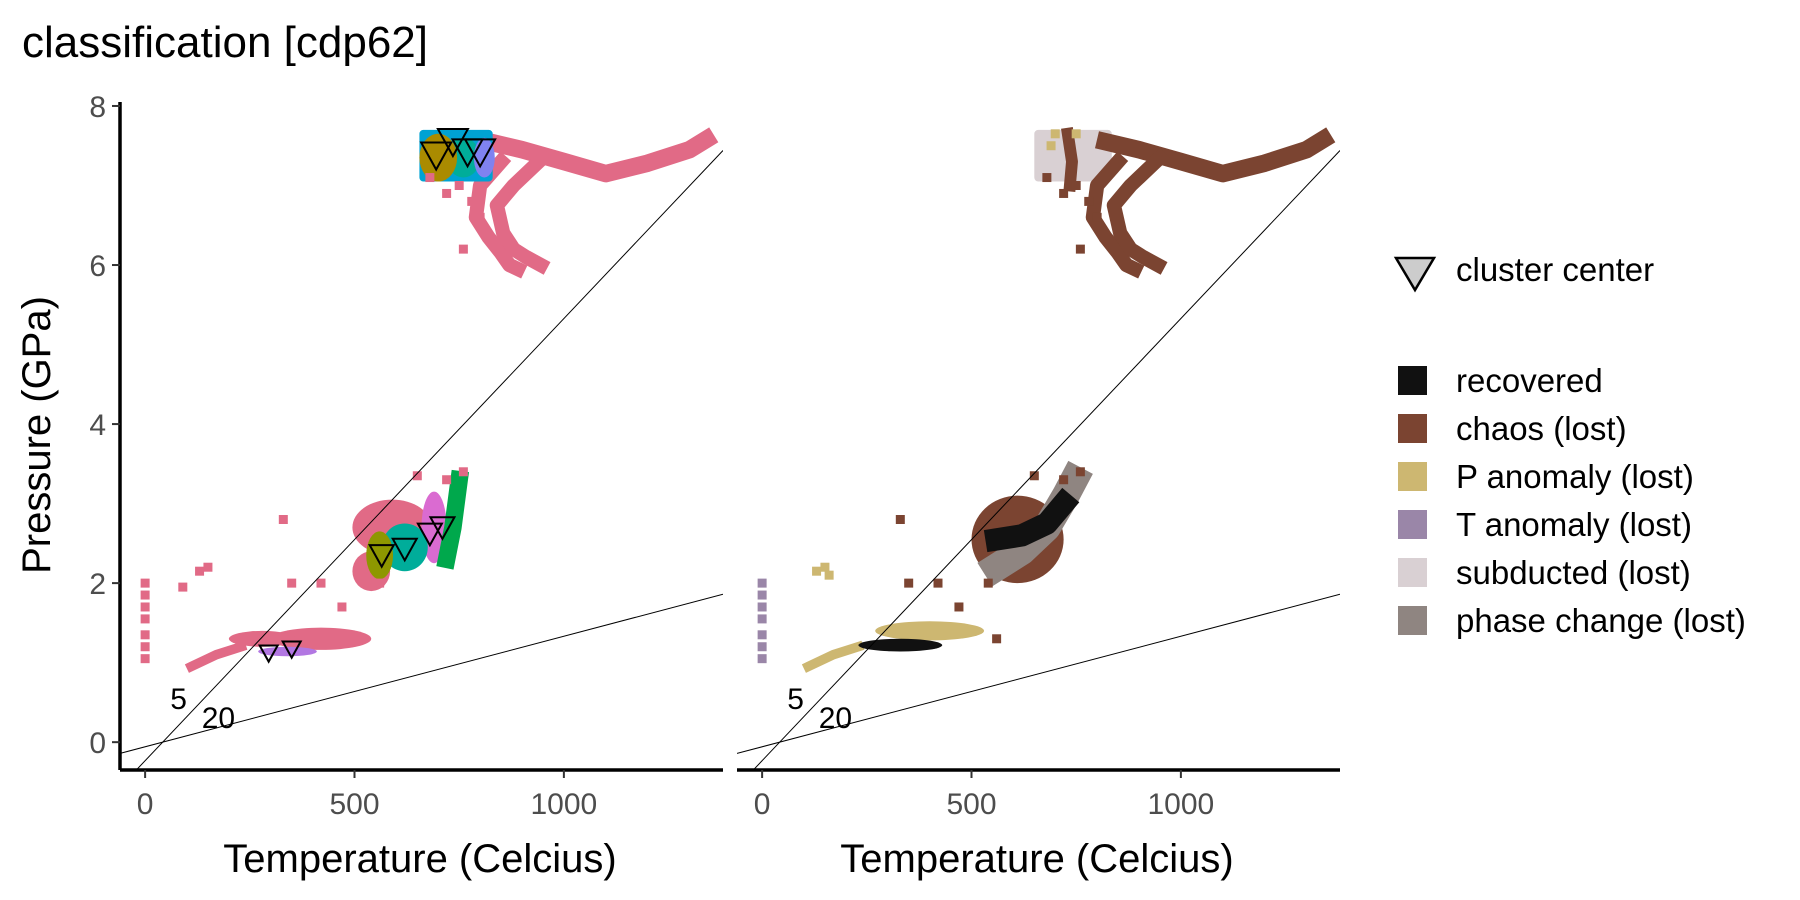  What do you see at coordinates (225, 42) in the screenshot?
I see `chart-title: classification [cdp62]` at bounding box center [225, 42].